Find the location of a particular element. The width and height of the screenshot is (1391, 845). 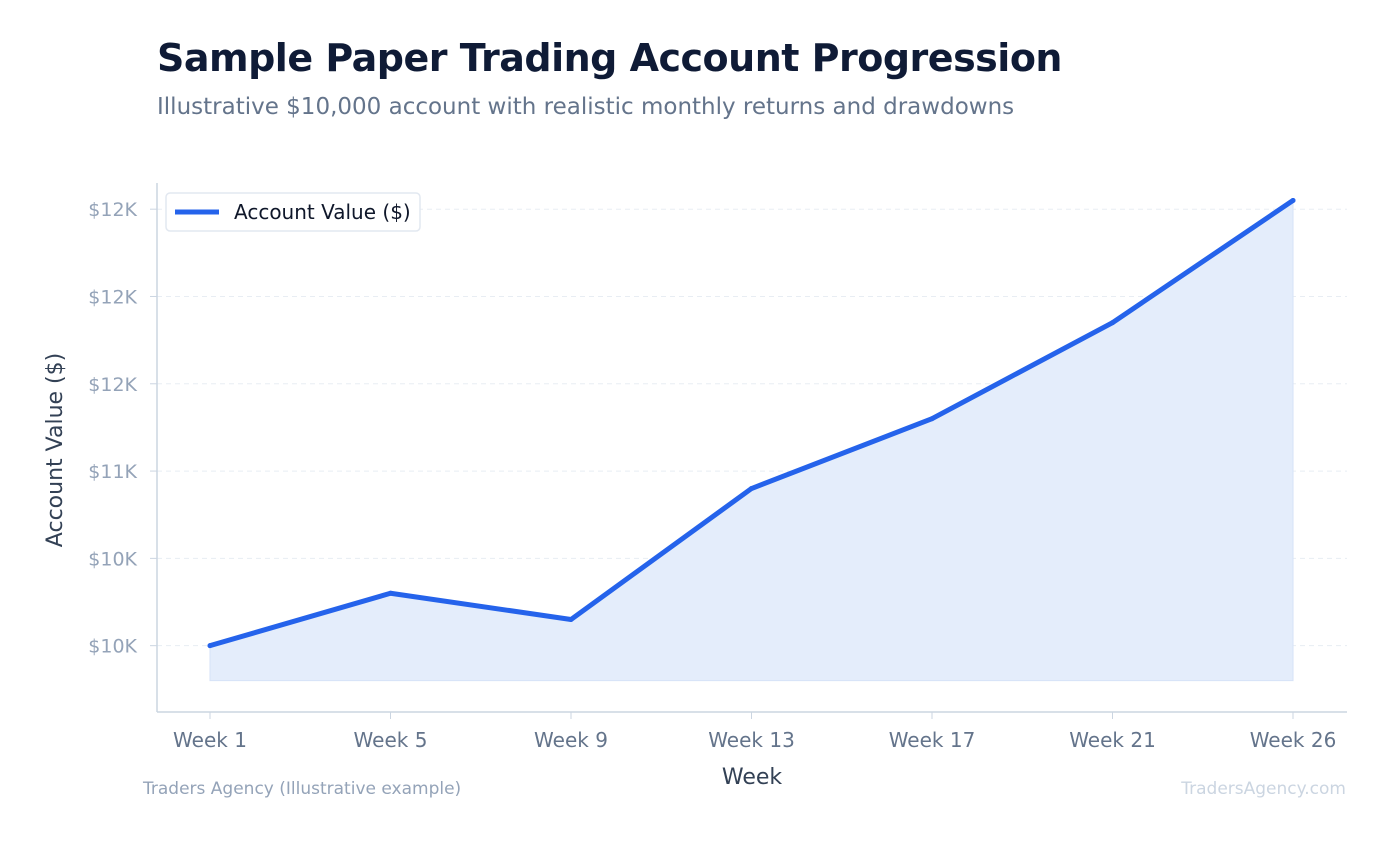

x-tick-label: Week 26 is located at coordinates (1293, 740).